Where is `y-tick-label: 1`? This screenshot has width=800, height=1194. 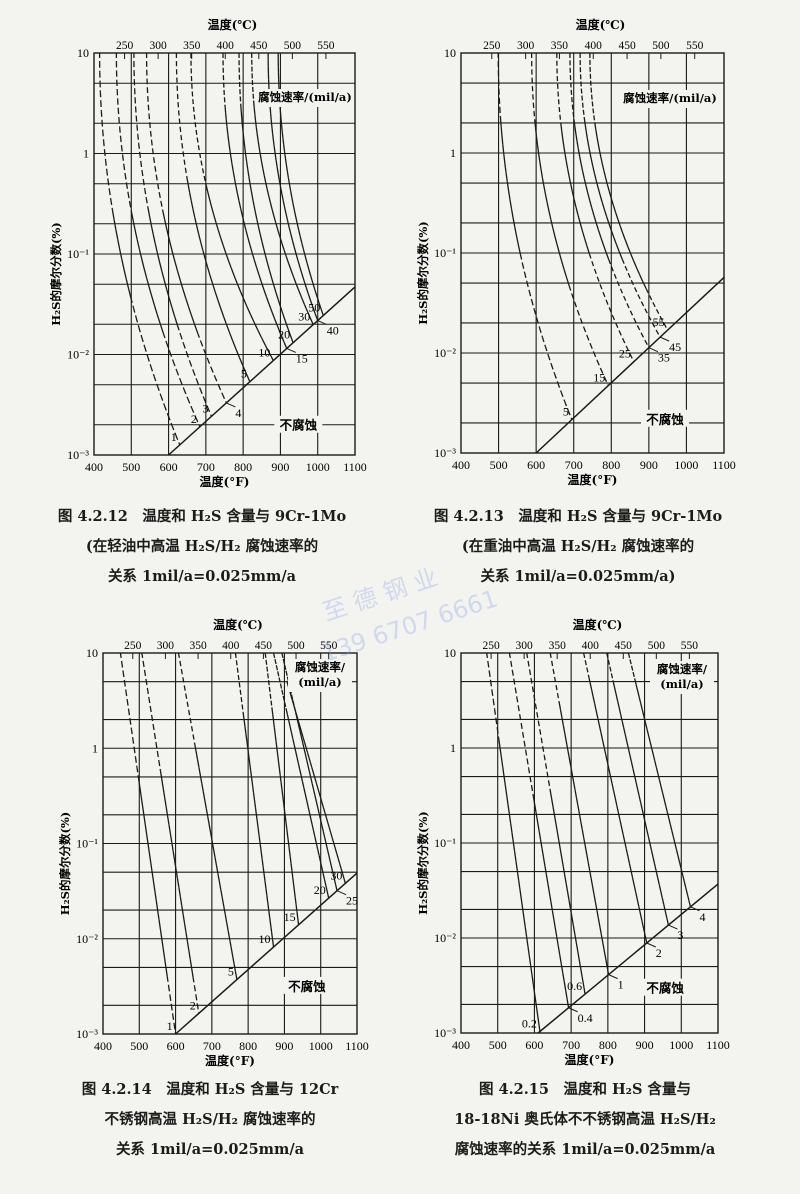 y-tick-label: 1 is located at coordinates (453, 153).